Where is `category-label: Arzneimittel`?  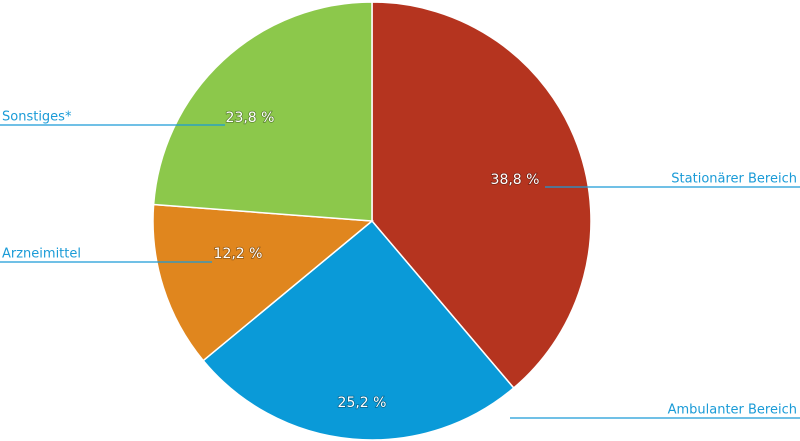 category-label: Arzneimittel is located at coordinates (41, 254).